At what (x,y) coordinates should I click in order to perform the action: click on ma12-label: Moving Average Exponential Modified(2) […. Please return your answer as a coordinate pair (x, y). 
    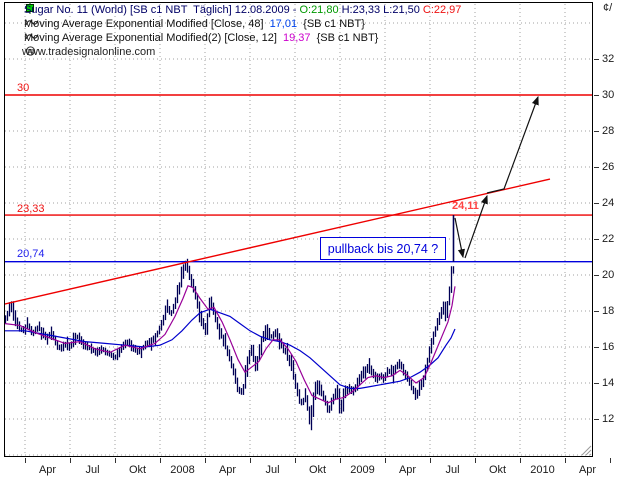
    Looking at the image, I should click on (152, 37).